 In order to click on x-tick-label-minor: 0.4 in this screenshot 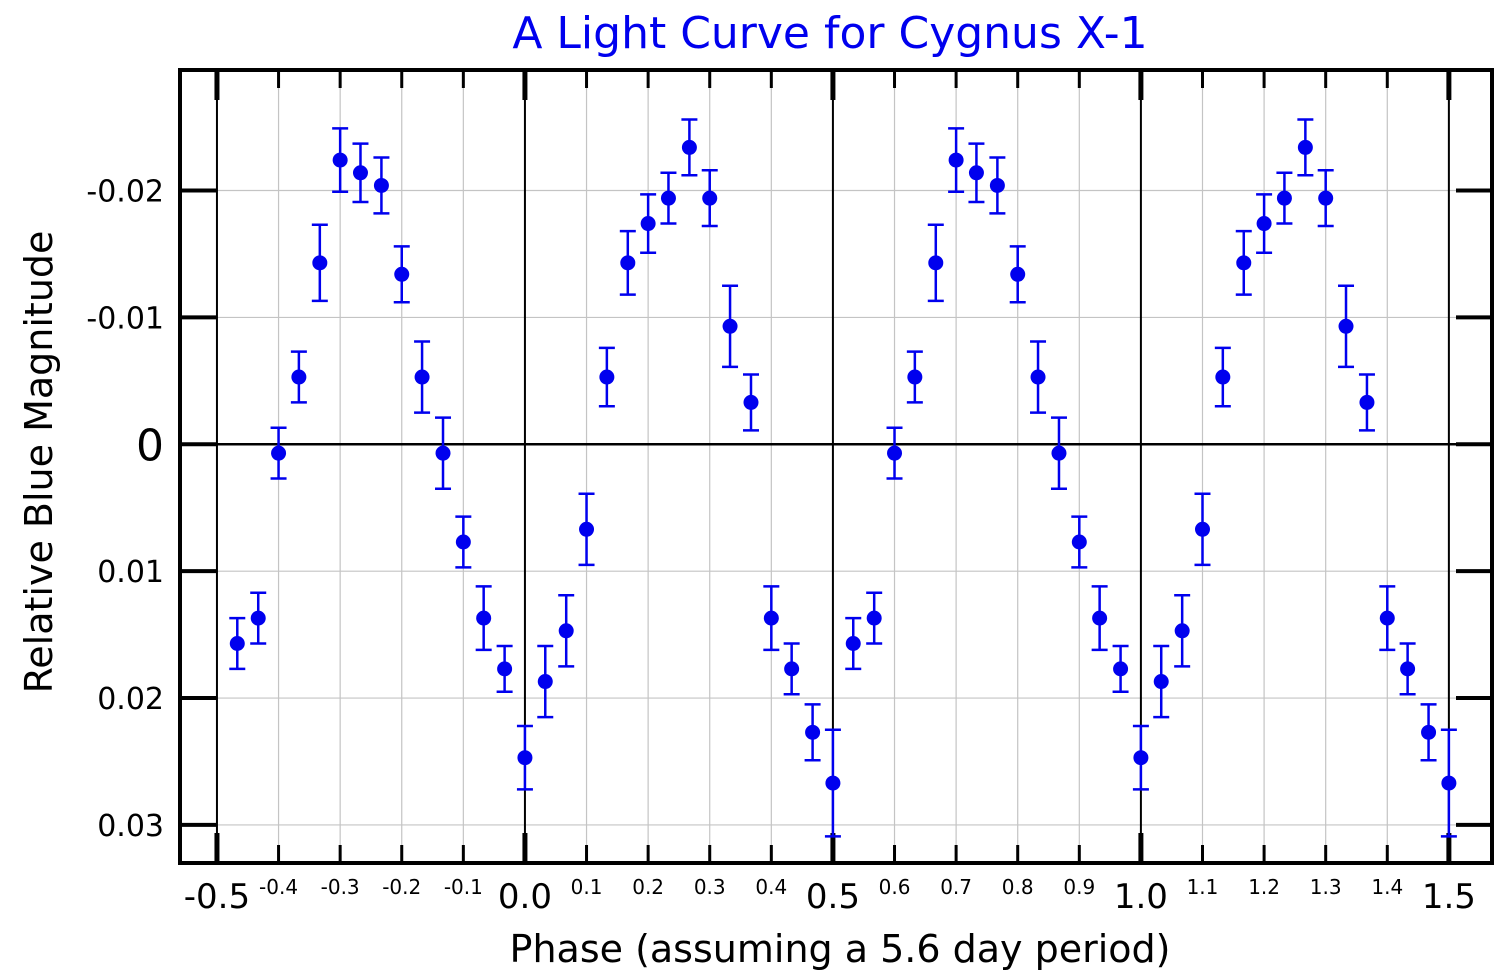, I will do `click(771, 887)`.